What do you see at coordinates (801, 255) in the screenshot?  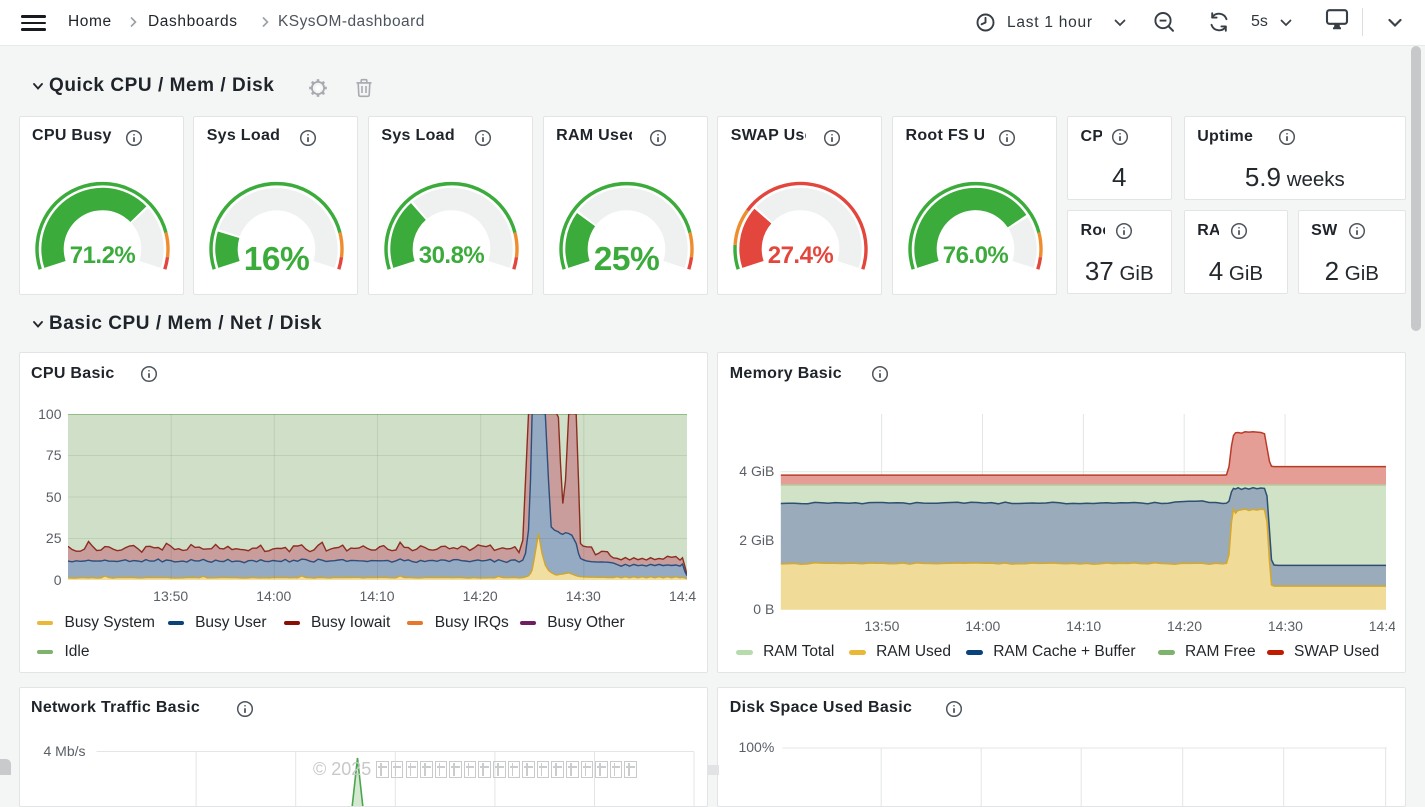 I see `svg-text: 27.4%` at bounding box center [801, 255].